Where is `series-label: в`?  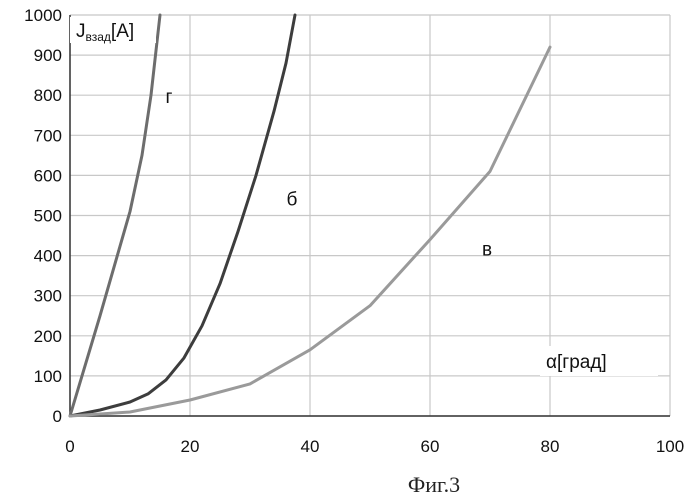
series-label: в is located at coordinates (487, 250).